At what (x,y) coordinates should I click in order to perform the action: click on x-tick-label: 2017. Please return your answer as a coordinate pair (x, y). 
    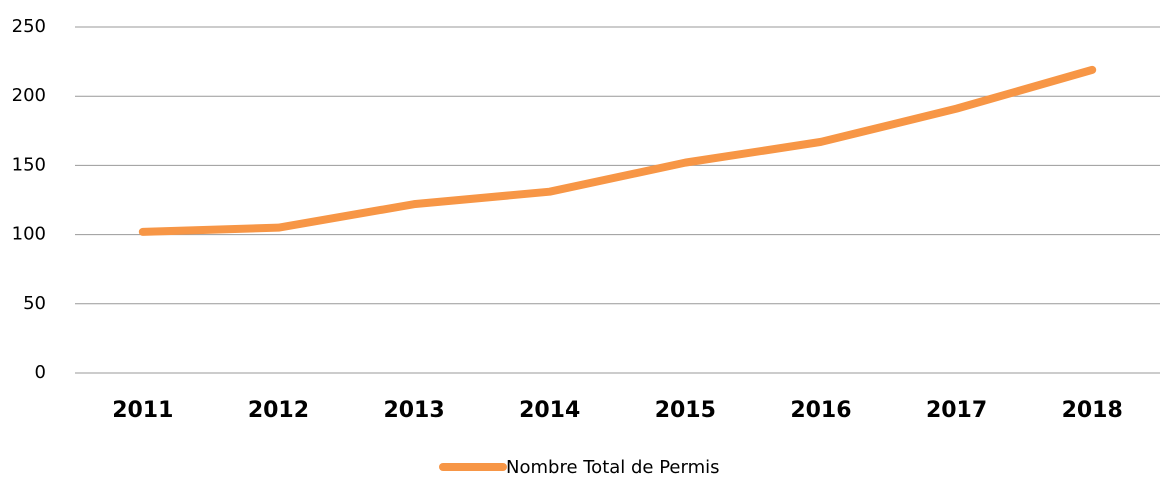
    Looking at the image, I should click on (956, 410).